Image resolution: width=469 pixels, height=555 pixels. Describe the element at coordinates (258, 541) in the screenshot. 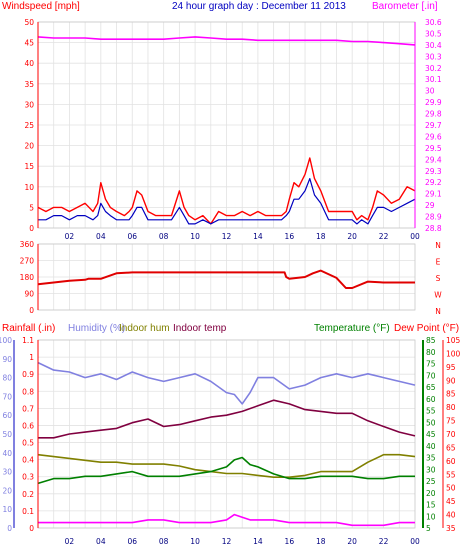

I see `x-tick-label: 14` at that location.